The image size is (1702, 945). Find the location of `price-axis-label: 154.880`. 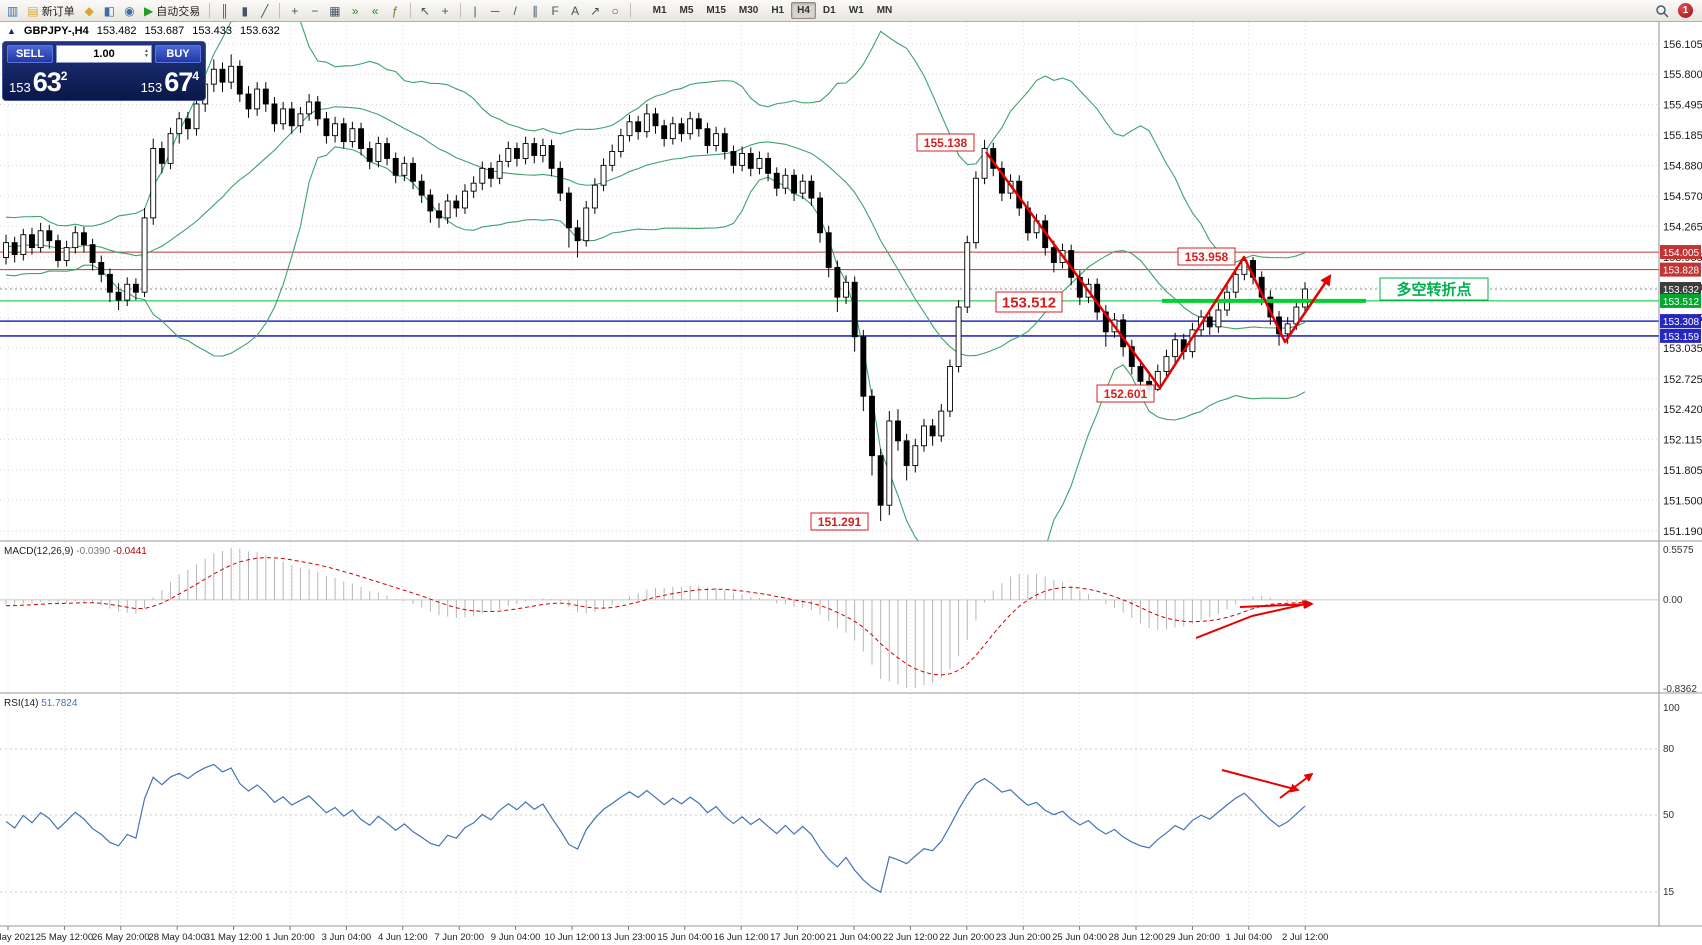

price-axis-label: 154.880 is located at coordinates (1682, 166).